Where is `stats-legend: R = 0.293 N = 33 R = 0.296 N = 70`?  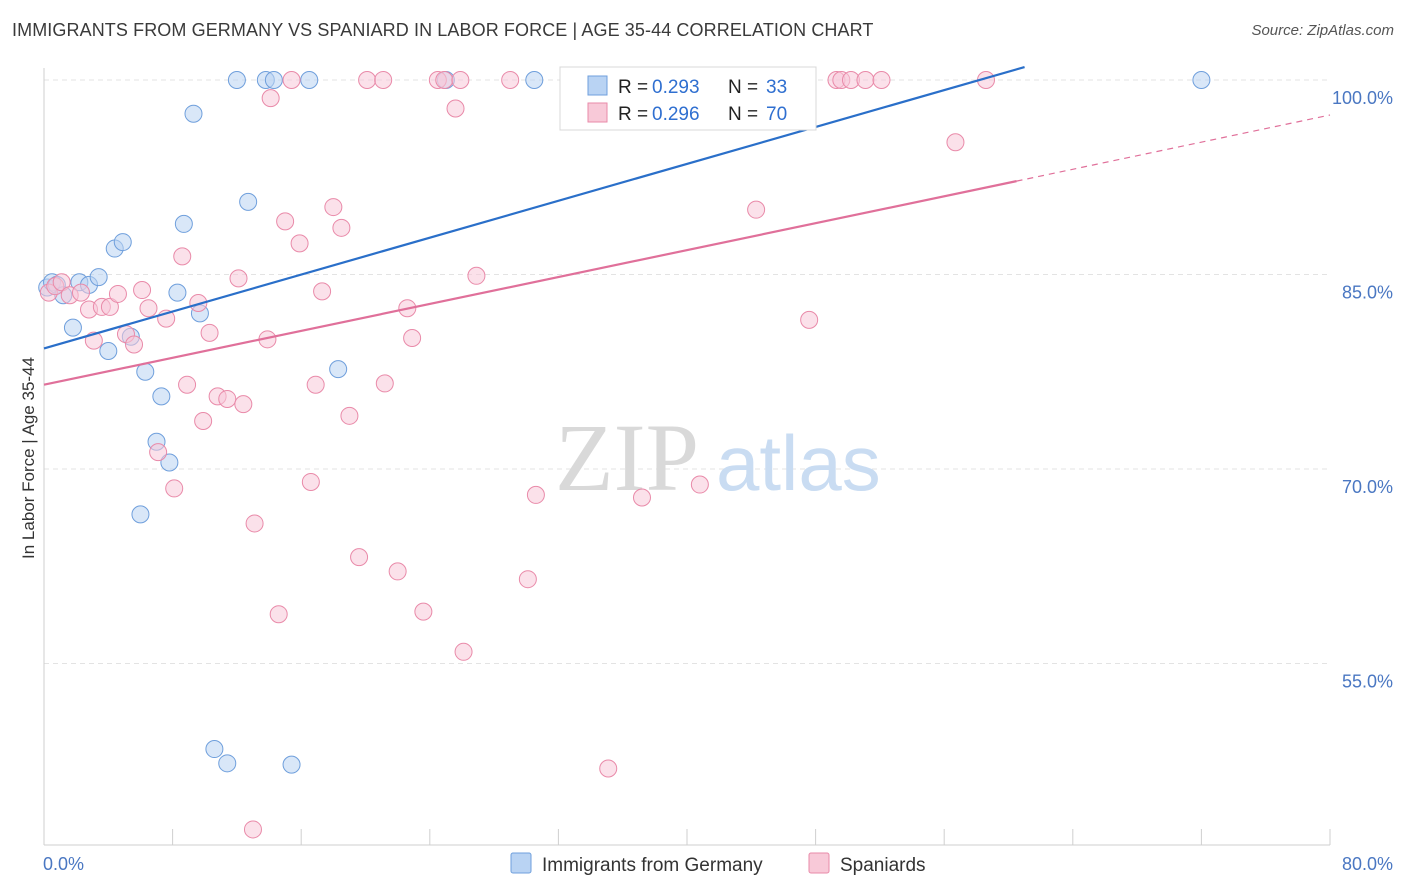
stats-legend: R = 0.293 N = 33 R = 0.296 N = 70 is located at coordinates (688, 98).